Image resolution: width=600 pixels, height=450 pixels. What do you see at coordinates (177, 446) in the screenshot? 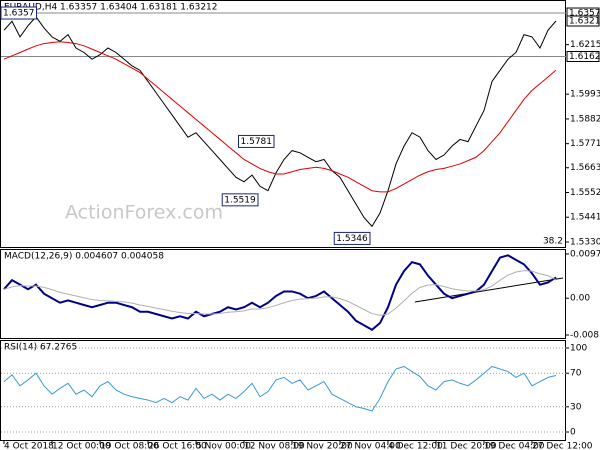
I see `x-tick-label: 26 Oct 16:00` at bounding box center [177, 446].